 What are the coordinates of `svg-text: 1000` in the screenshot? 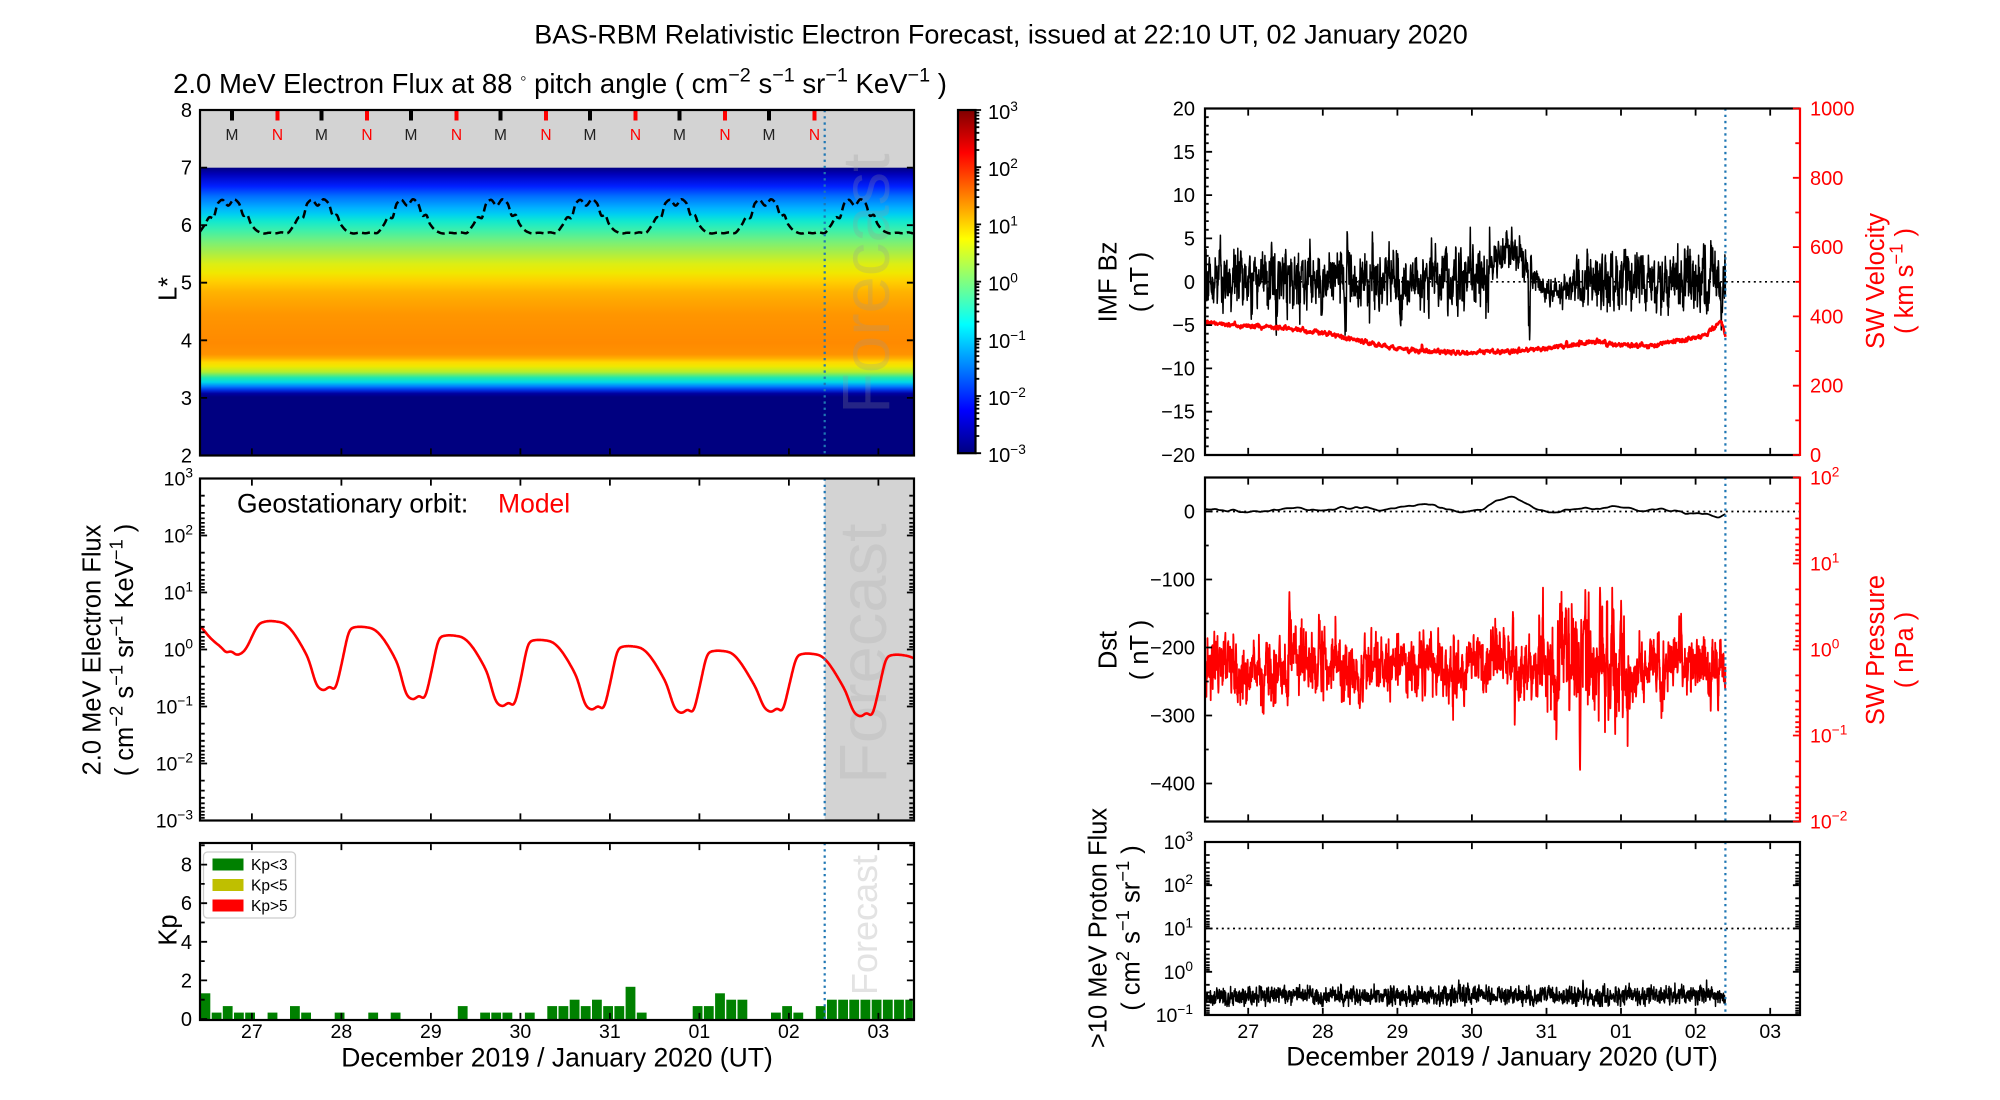 It's located at (1832, 110).